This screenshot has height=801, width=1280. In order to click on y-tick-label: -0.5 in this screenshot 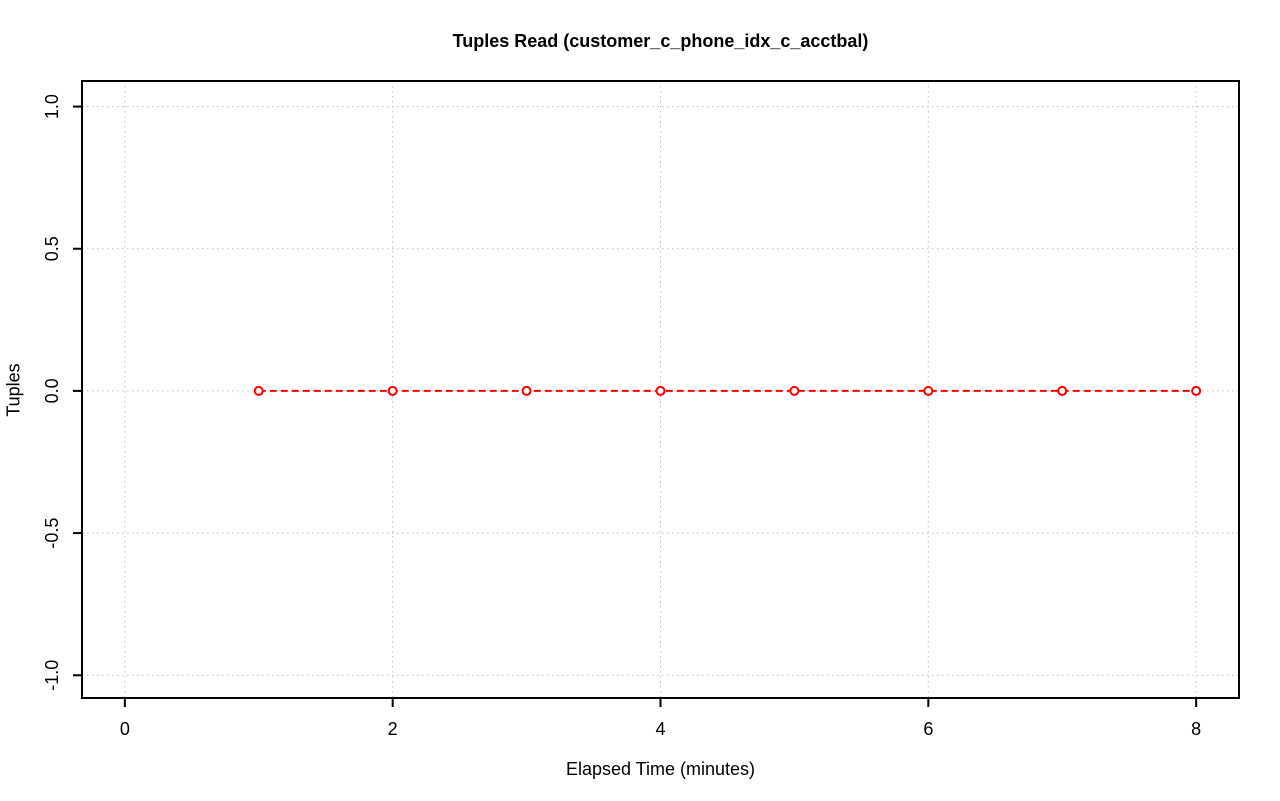, I will do `click(52, 533)`.